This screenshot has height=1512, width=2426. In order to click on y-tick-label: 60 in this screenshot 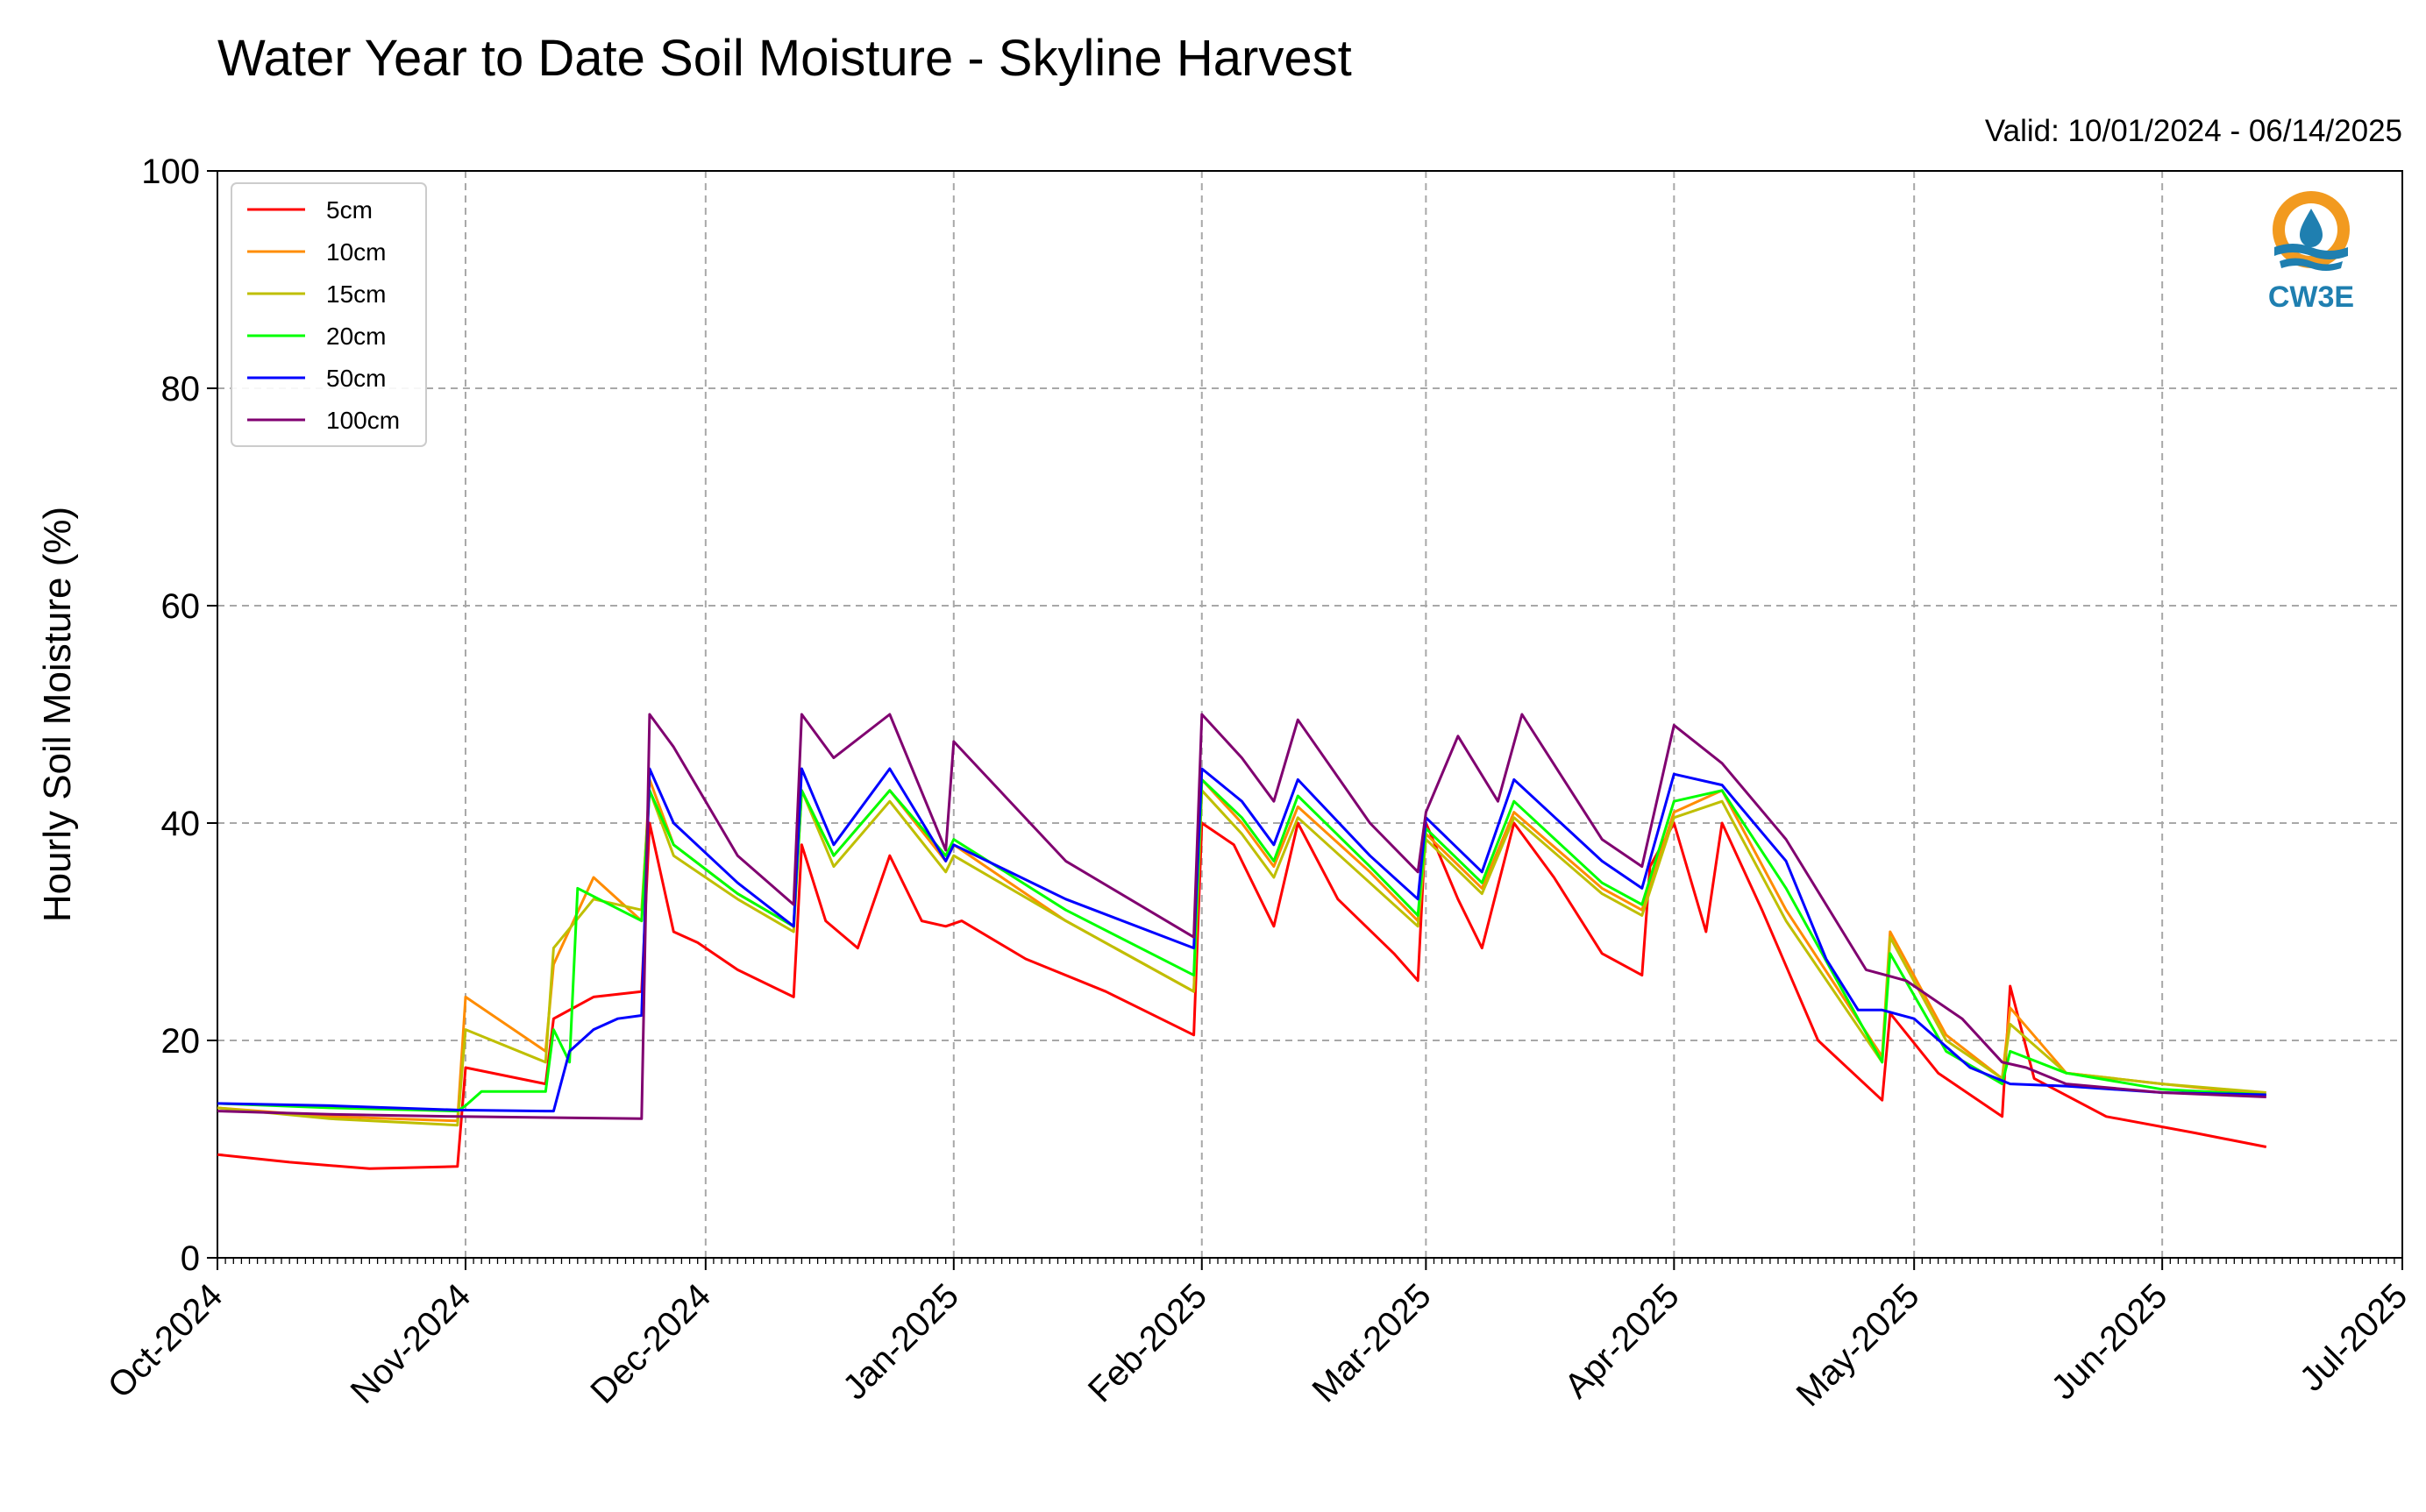, I will do `click(181, 606)`.